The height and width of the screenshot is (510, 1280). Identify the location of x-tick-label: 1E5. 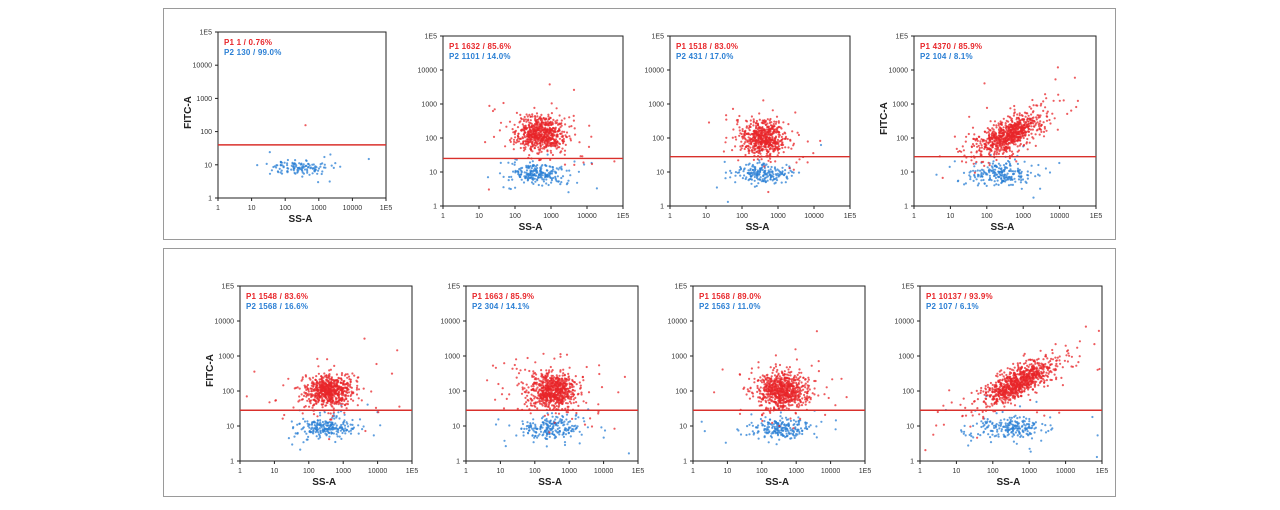
(623, 216).